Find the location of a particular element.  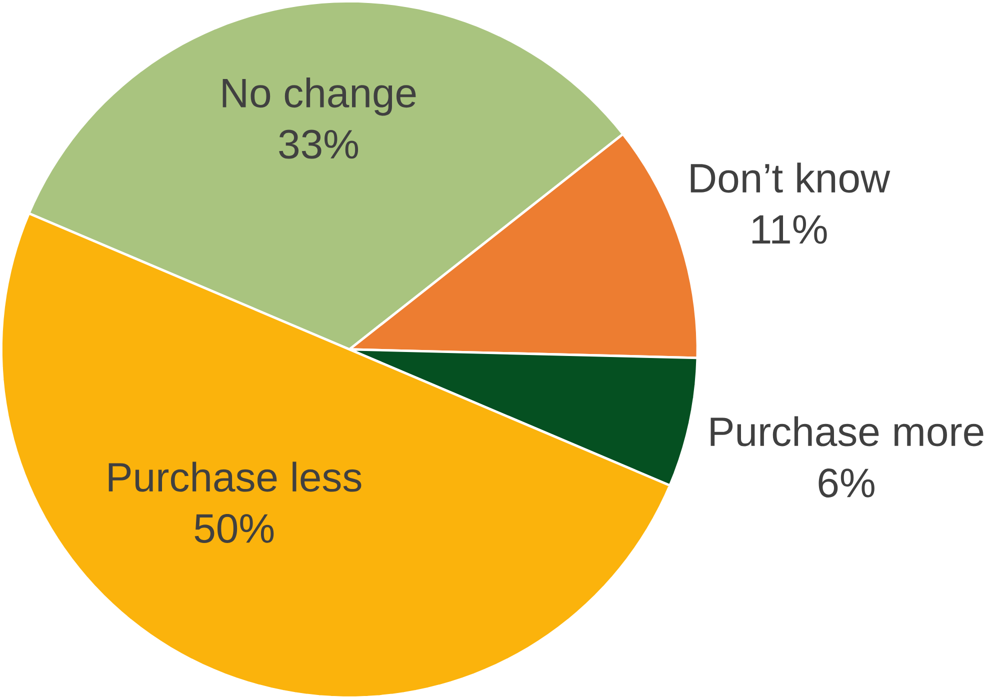

slice-label: No change is located at coordinates (319, 97).